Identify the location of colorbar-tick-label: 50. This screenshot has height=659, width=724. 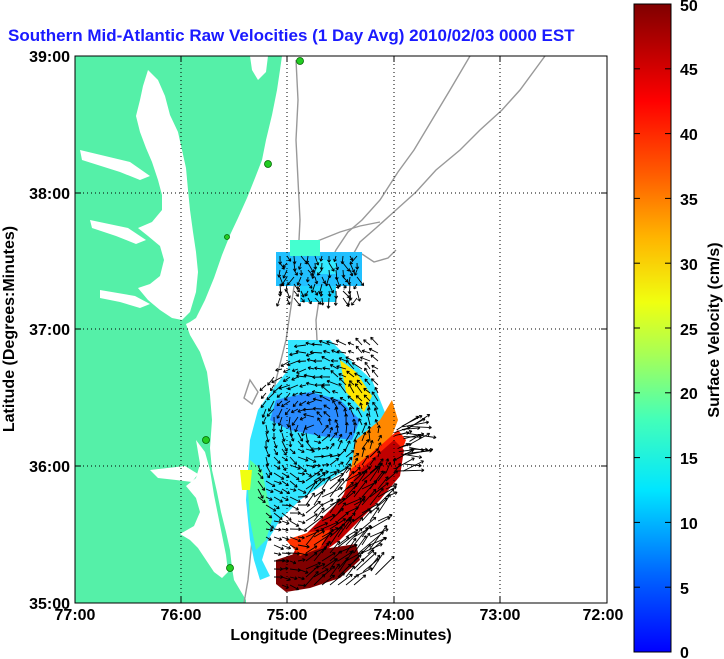
(689, 7).